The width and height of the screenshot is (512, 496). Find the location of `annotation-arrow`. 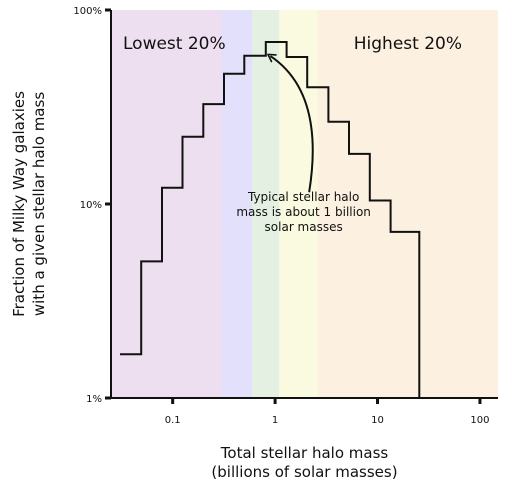

annotation-arrow is located at coordinates (290, 123).